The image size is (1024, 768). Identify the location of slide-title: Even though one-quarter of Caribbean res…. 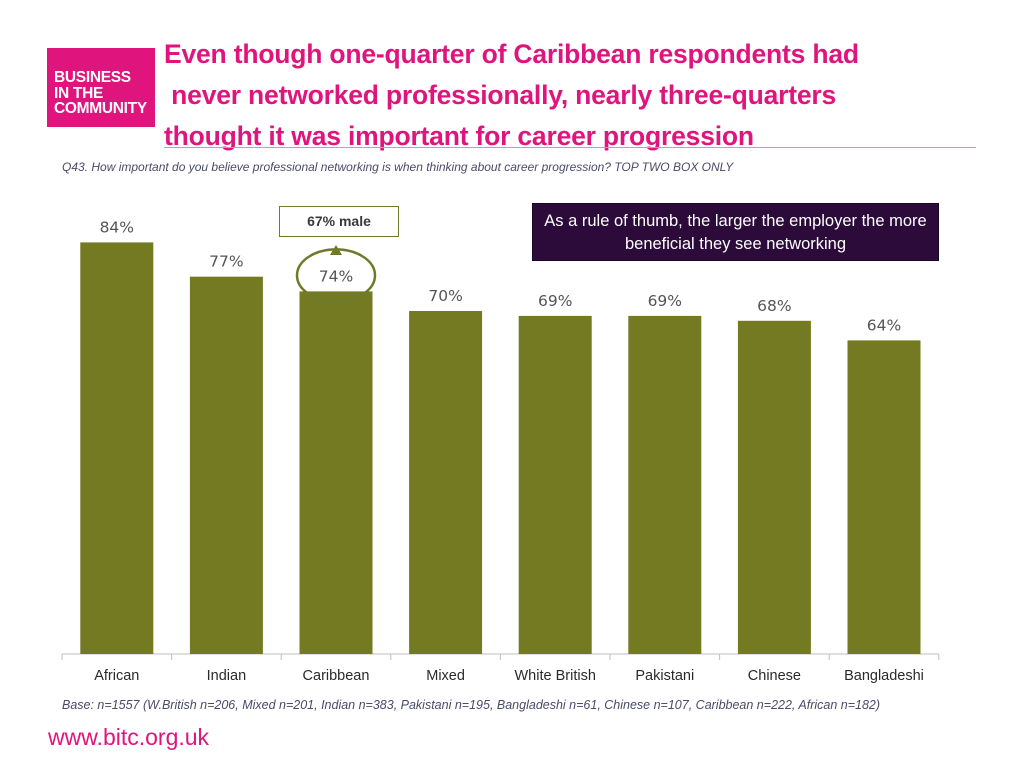
(564, 95).